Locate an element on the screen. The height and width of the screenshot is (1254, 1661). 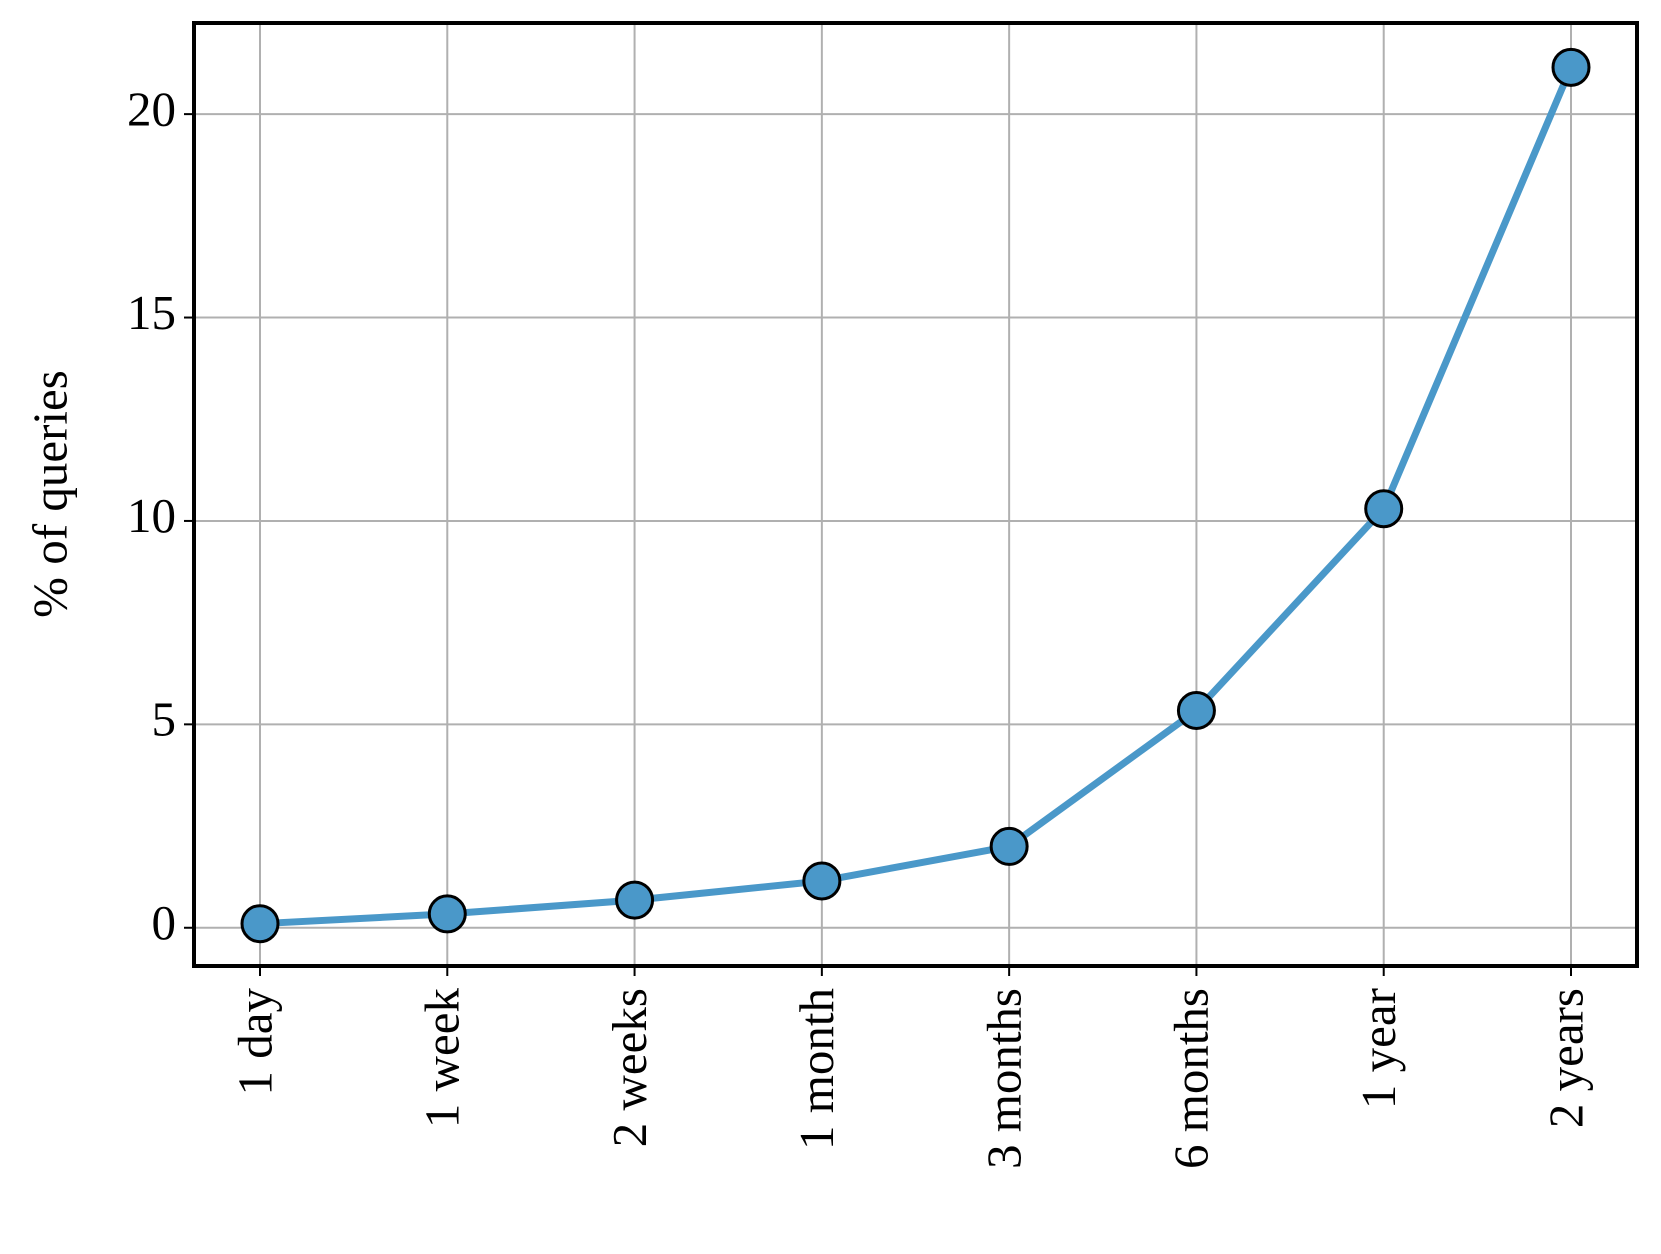
x-tick-label: 3 months is located at coordinates (1003, 1078).